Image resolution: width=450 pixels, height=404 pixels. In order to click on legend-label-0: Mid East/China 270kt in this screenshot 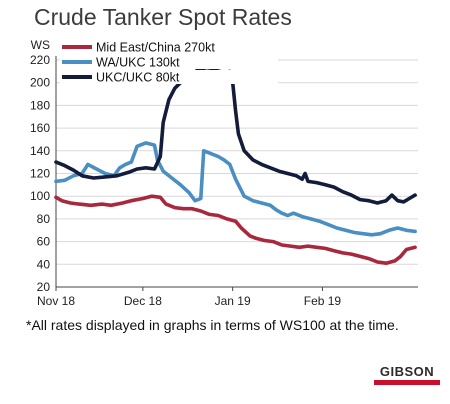, I will do `click(155, 48)`.